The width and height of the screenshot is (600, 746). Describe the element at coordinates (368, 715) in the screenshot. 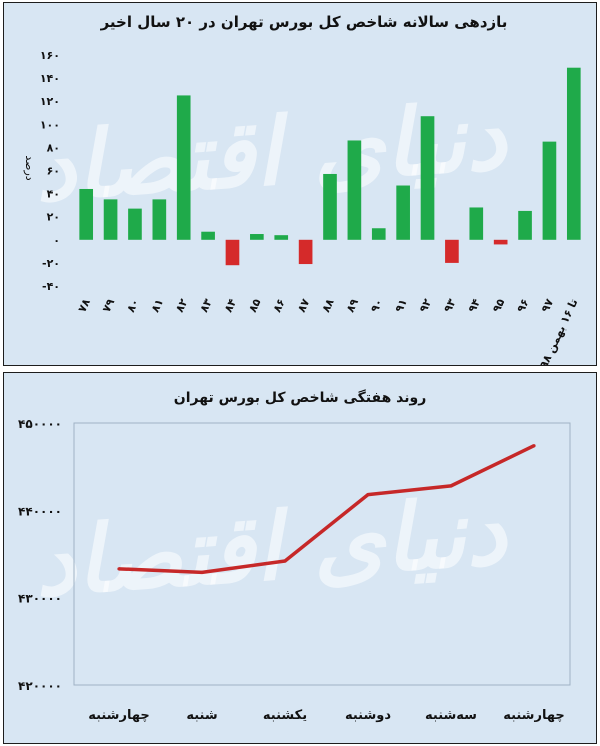

I see `x-tick-label: دوشنبه` at that location.